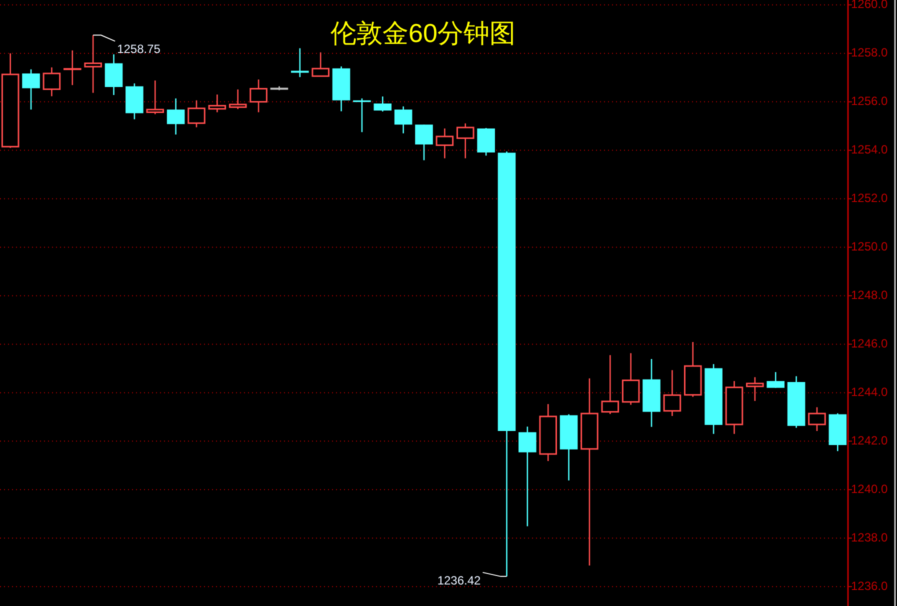 The width and height of the screenshot is (897, 606). I want to click on y-tick-label: 1260.0, so click(869, 6).